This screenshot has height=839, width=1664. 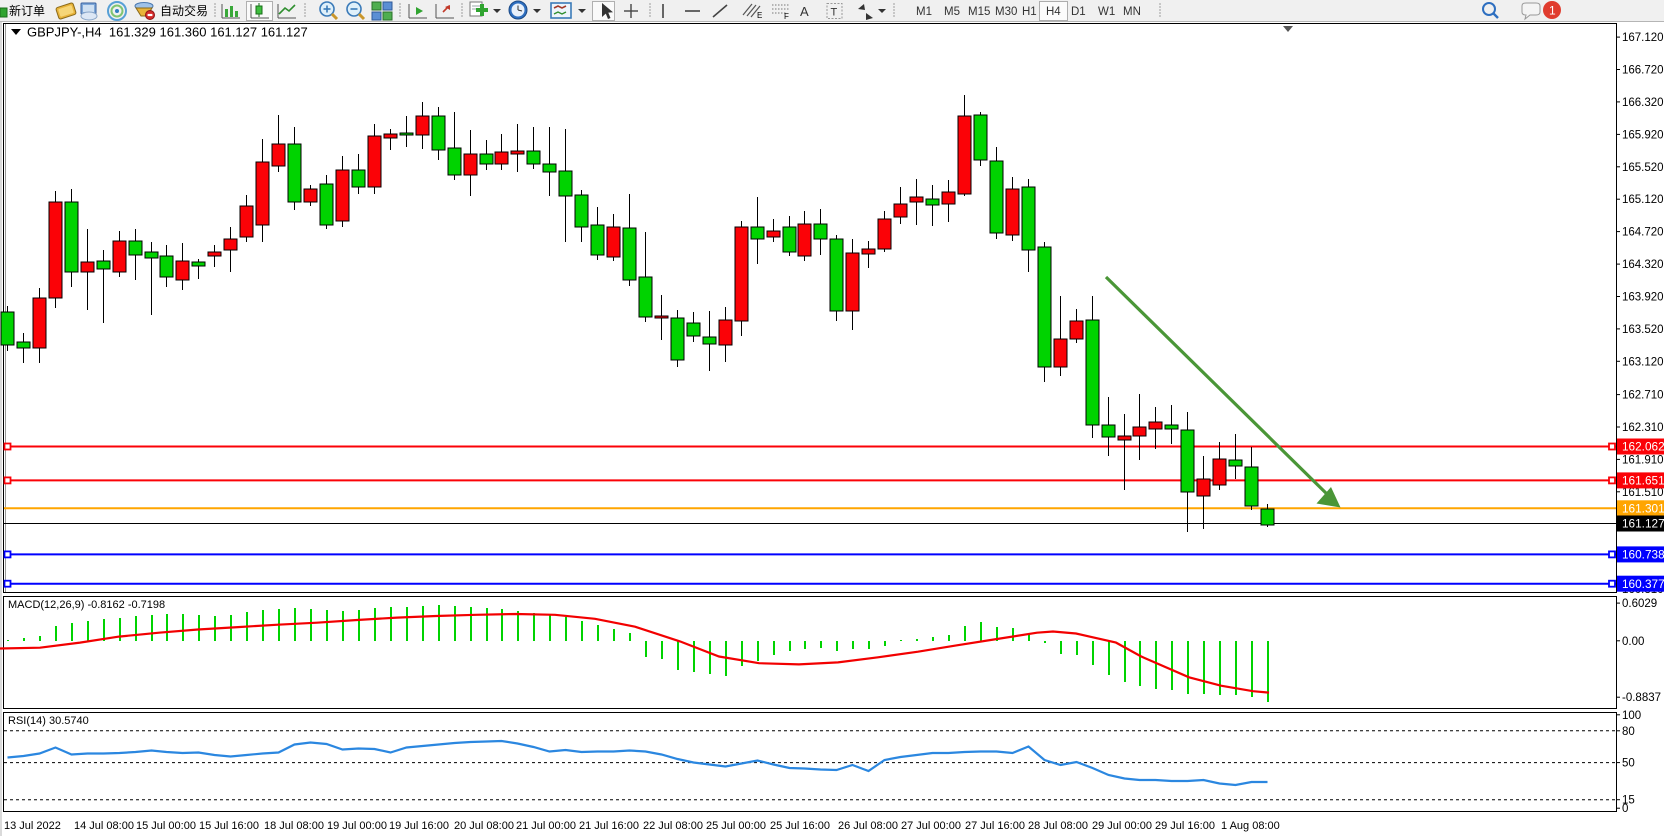 I want to click on svg-text: 26 Jul 08:00, so click(x=868, y=826).